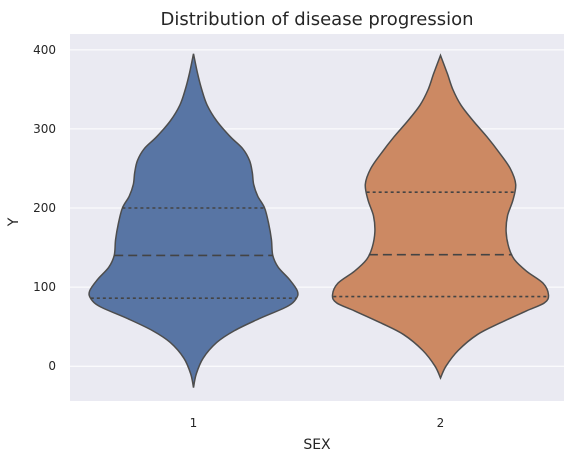 This screenshot has height=461, width=575. I want to click on y-tick-label: 100, so click(44, 287).